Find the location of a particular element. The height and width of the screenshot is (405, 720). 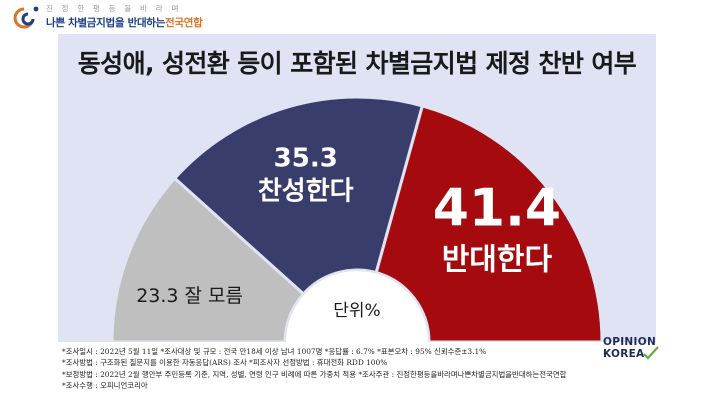

slice-value-favor: 35.3 is located at coordinates (306, 159).